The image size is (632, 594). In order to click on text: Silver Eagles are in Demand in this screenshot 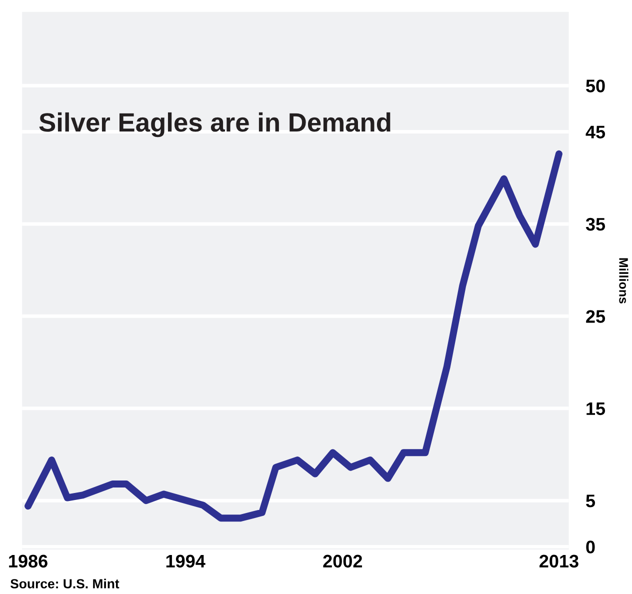, I will do `click(214, 125)`.